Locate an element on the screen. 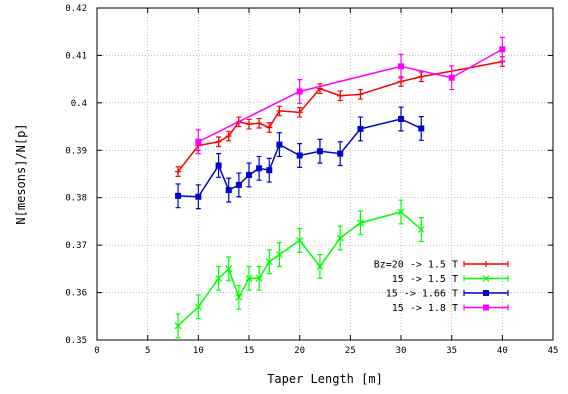 This screenshot has height=394, width=568. y-tick-label: 0.37 is located at coordinates (76, 246).